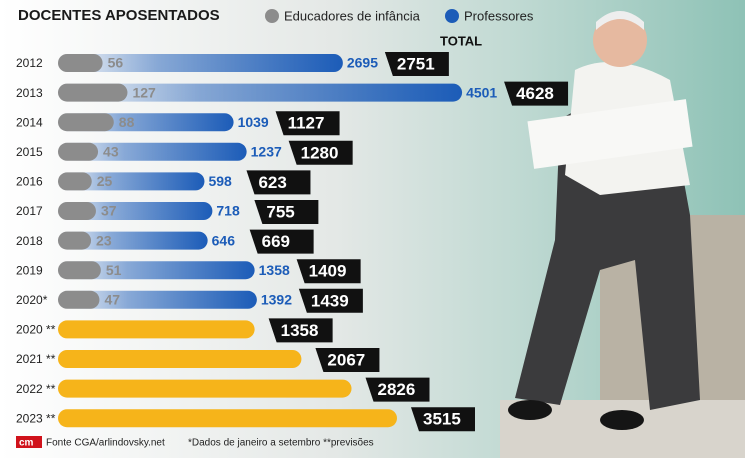  I want to click on data-label: 127, so click(144, 92).